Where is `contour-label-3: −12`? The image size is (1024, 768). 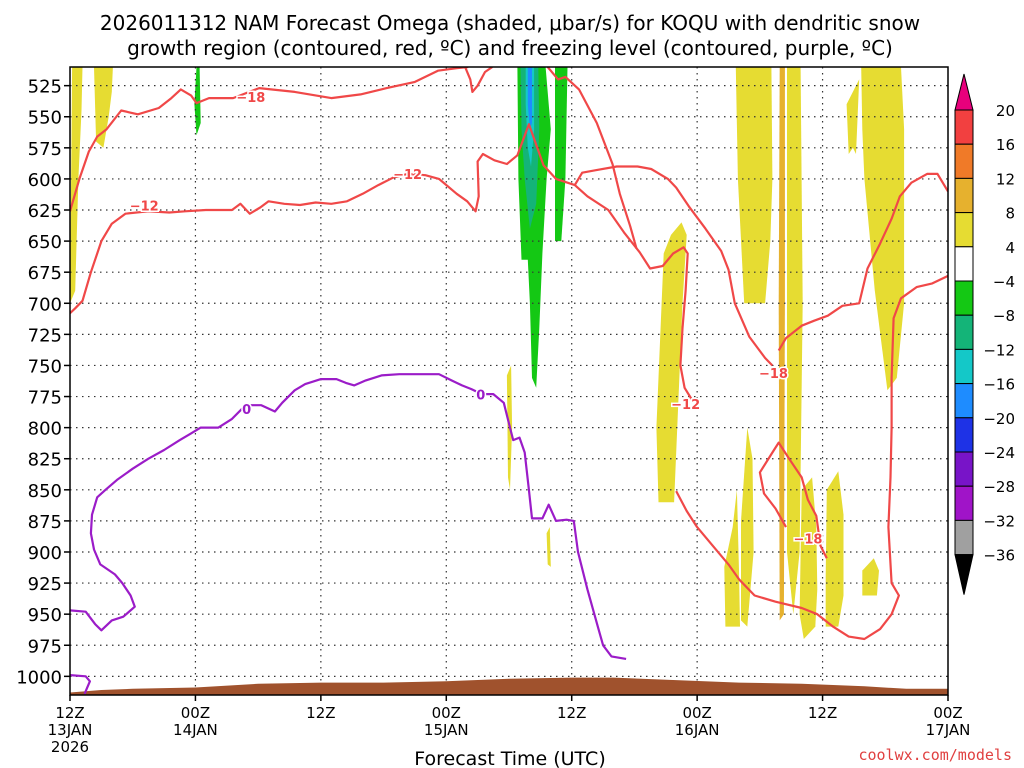
contour-label-3: −12 is located at coordinates (685, 405).